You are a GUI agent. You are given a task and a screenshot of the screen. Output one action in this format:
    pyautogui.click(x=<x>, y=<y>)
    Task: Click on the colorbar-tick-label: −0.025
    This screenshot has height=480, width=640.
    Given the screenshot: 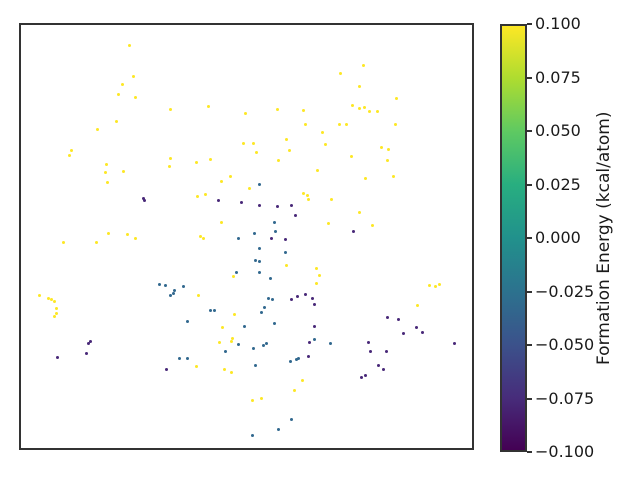 What is the action you would take?
    pyautogui.click(x=565, y=291)
    